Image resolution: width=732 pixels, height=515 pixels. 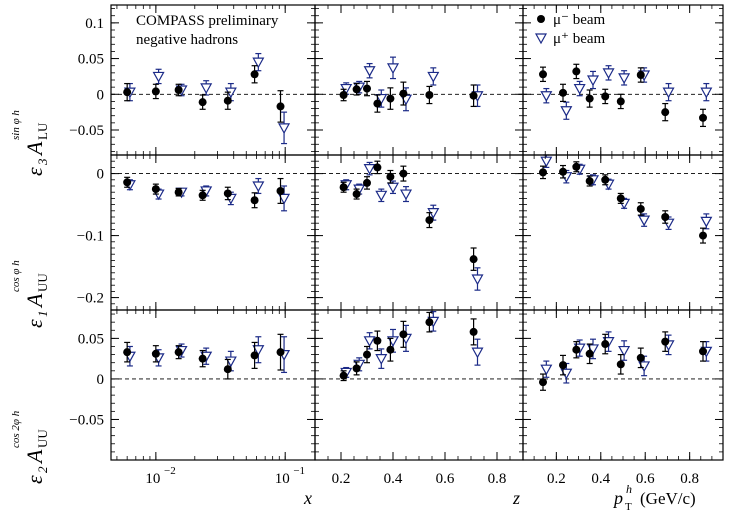 I want to click on x-axis-title: x, so click(x=307, y=498).